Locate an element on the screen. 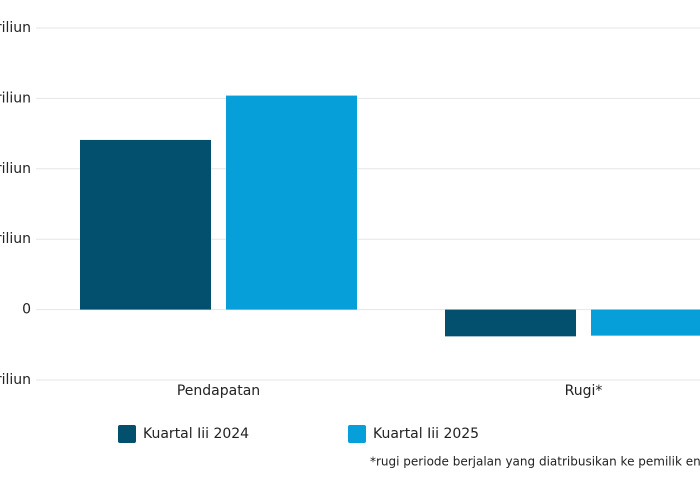 This screenshot has height=500, width=700. x-tick-label: Rugi* is located at coordinates (584, 391).